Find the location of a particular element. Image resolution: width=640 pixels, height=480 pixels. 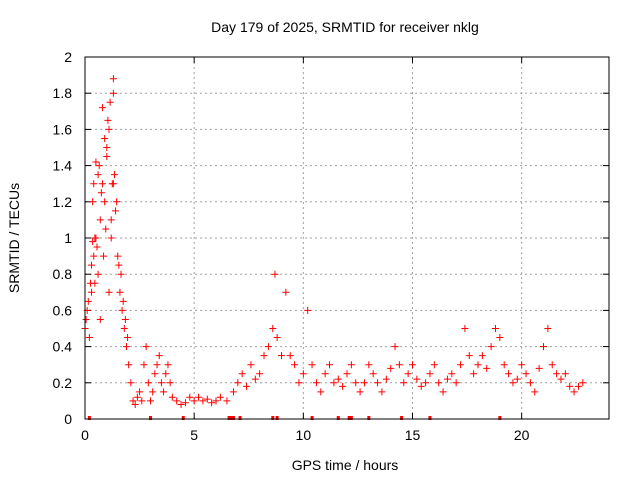

y-axis-label: SRMTID / TECUs is located at coordinates (14, 238).